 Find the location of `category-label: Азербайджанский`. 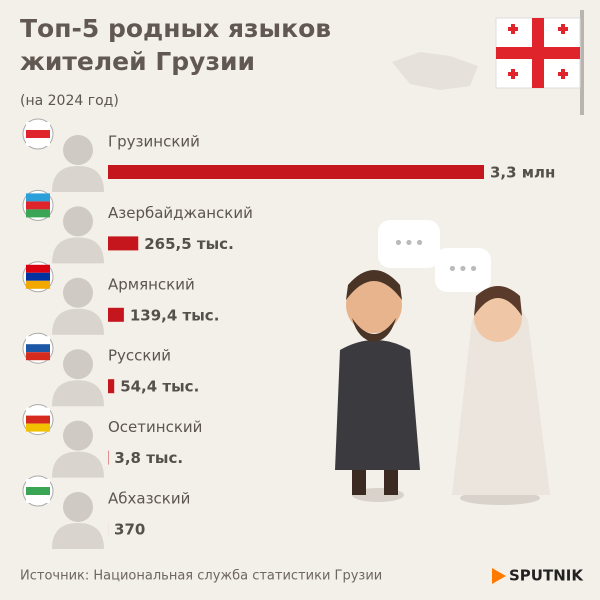

category-label: Азербайджанский is located at coordinates (180, 213).